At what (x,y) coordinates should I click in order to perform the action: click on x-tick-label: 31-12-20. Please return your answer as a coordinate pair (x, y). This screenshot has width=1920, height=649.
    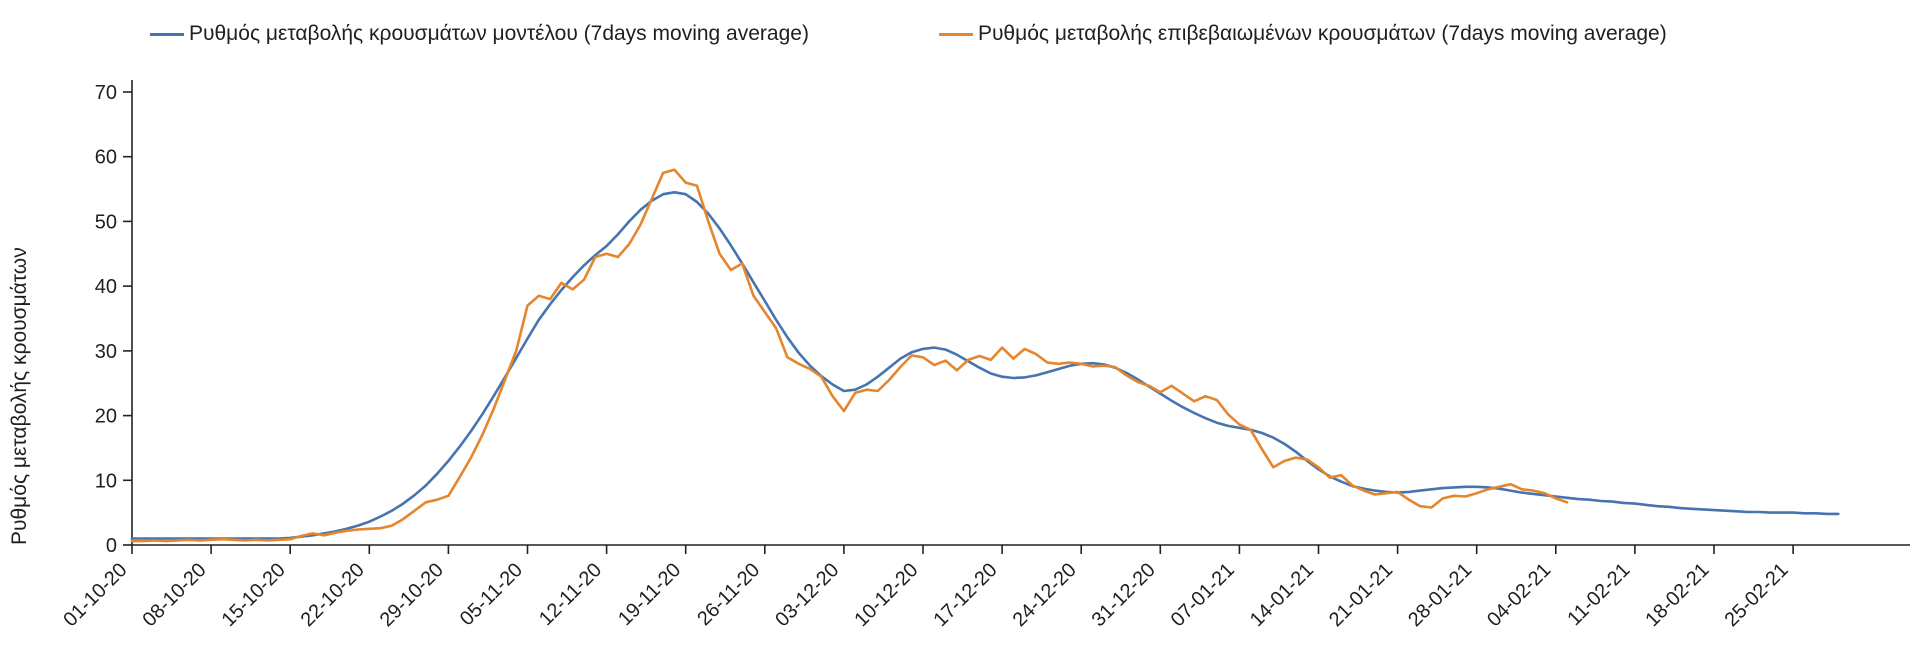
    Looking at the image, I should click on (1124, 595).